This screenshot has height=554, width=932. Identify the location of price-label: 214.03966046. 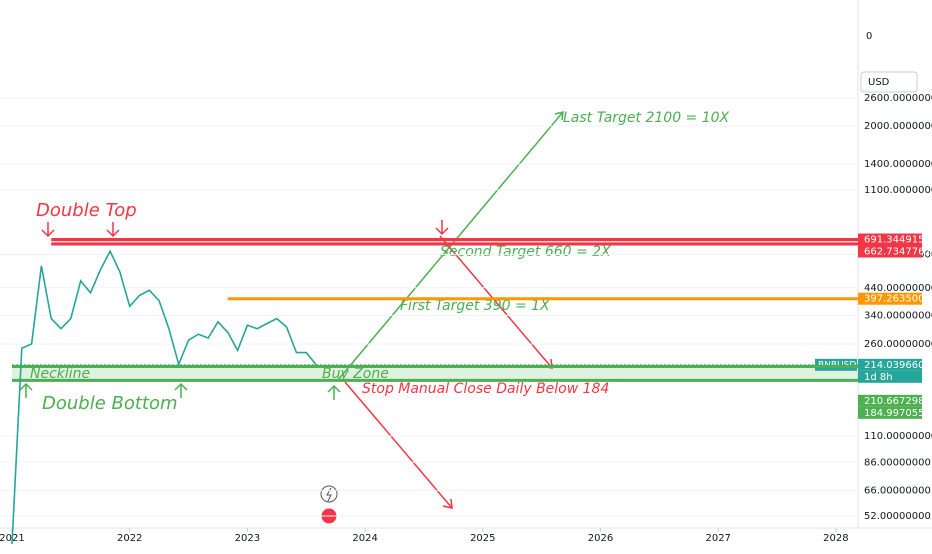
(898, 365).